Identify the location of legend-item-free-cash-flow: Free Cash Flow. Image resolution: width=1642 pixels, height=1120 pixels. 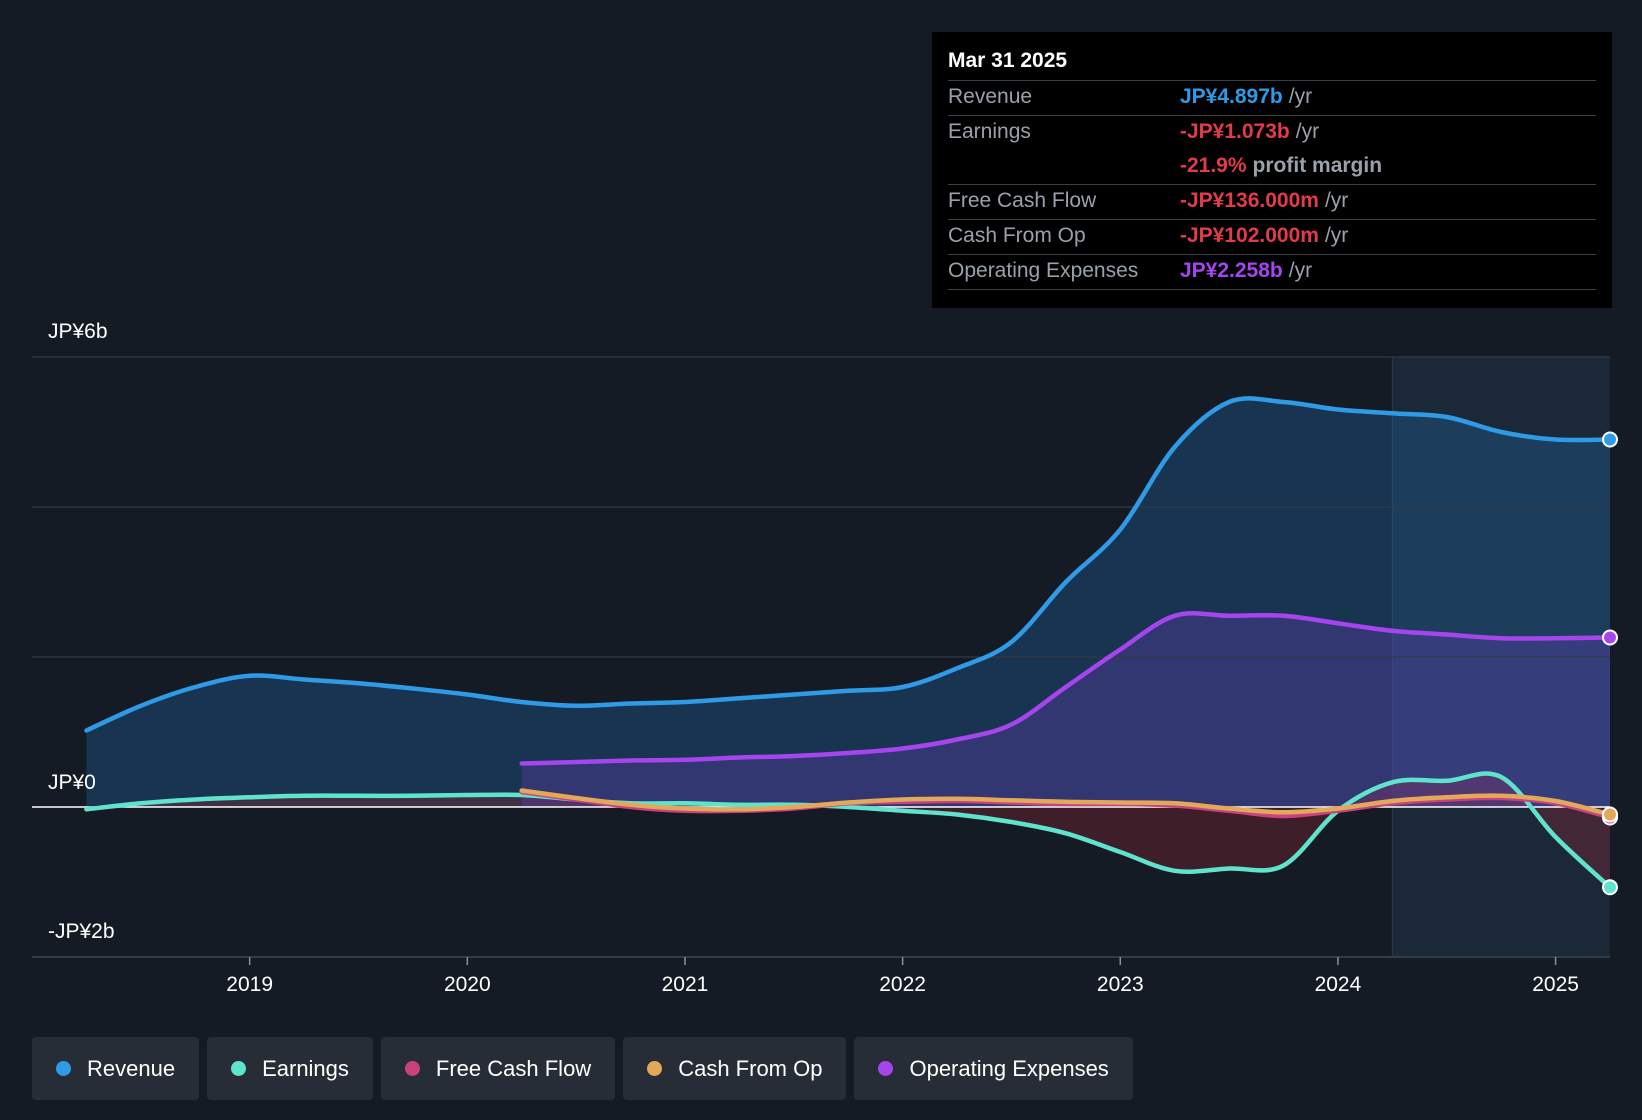
(498, 1068).